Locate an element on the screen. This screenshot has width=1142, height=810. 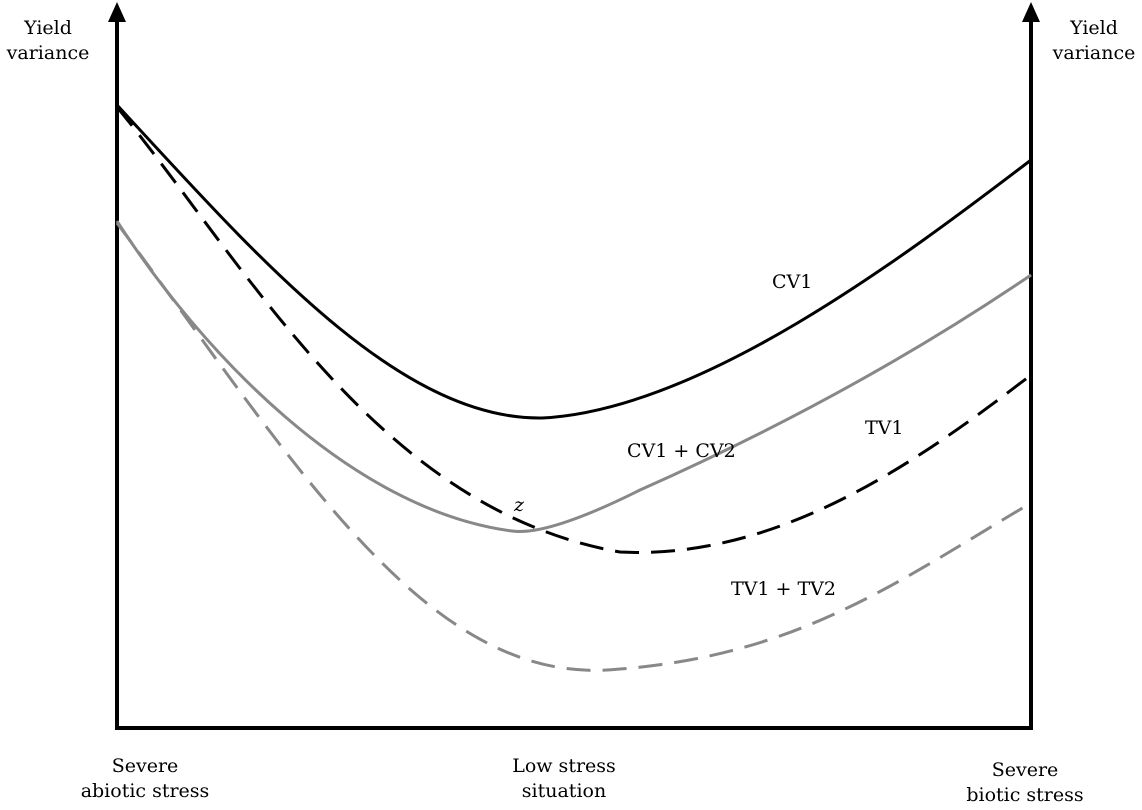
intersection-label-z: z is located at coordinates (519, 505).